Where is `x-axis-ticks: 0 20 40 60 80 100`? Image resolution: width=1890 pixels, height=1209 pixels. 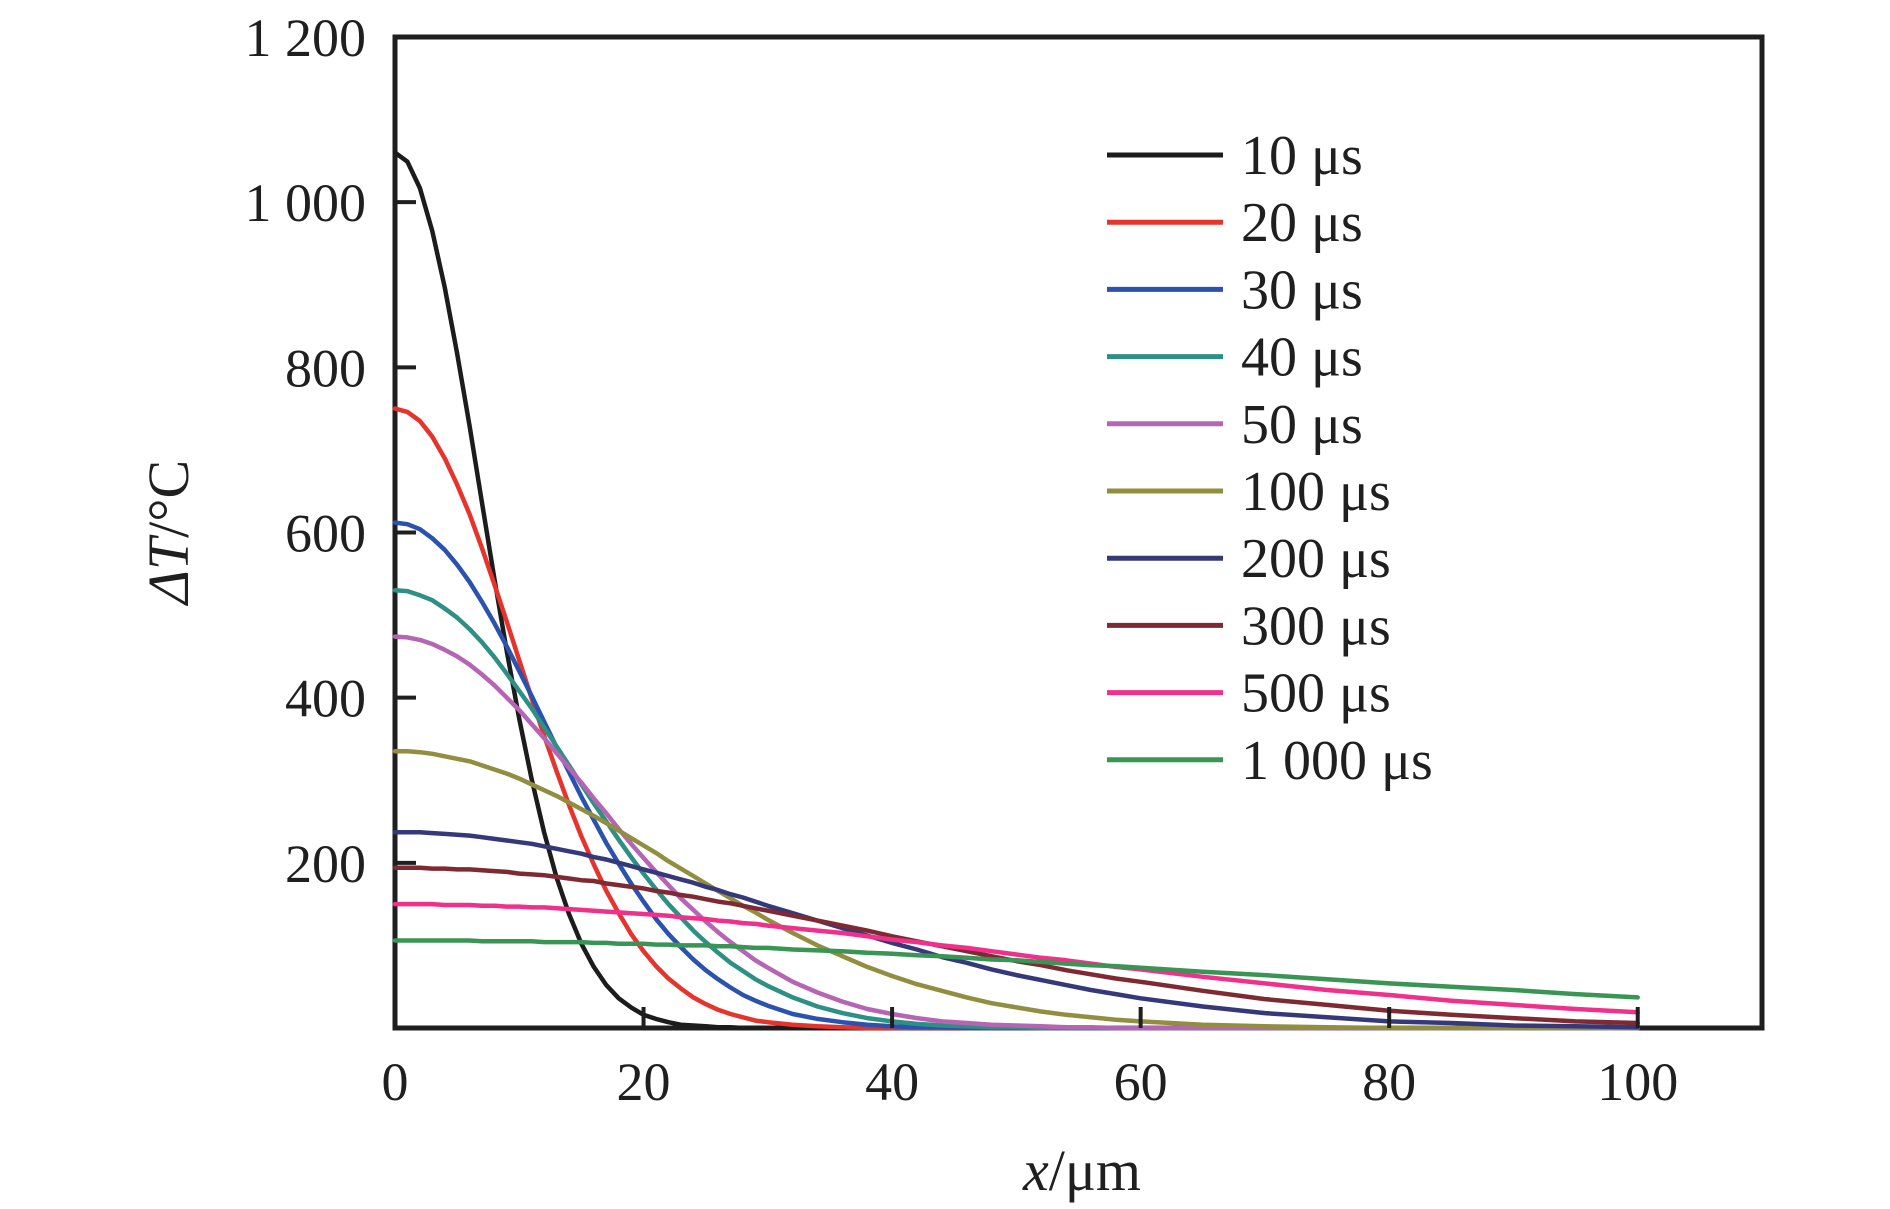
x-axis-ticks: 0 20 40 60 80 100 is located at coordinates (1030, 1059).